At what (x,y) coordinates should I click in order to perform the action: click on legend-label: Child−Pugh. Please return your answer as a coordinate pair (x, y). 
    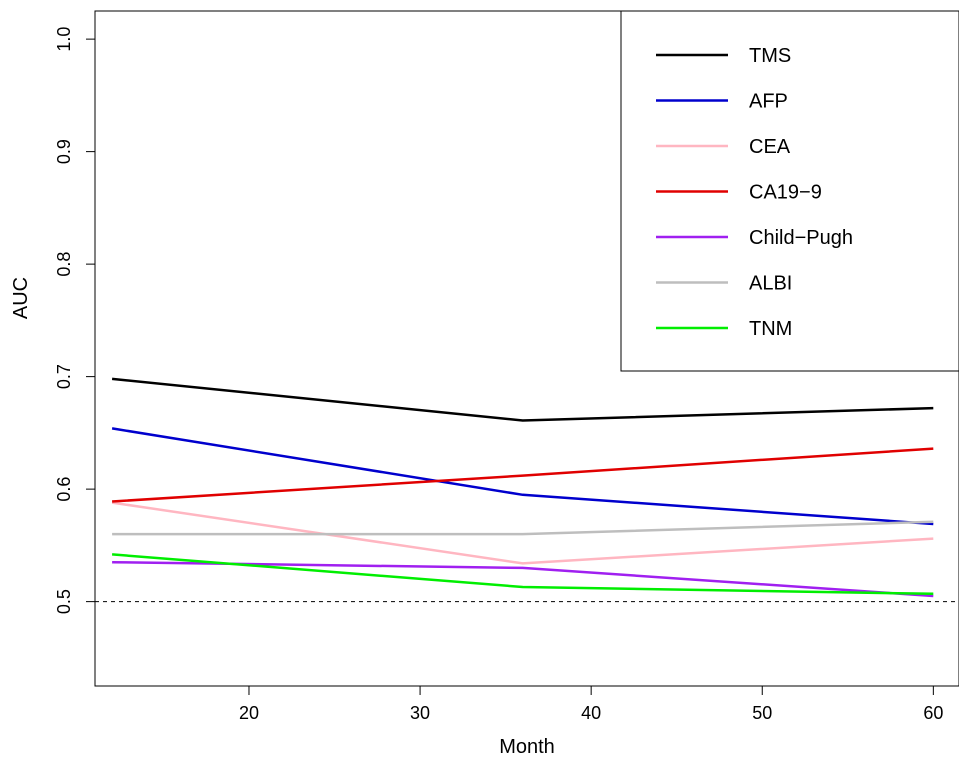
    Looking at the image, I should click on (801, 238).